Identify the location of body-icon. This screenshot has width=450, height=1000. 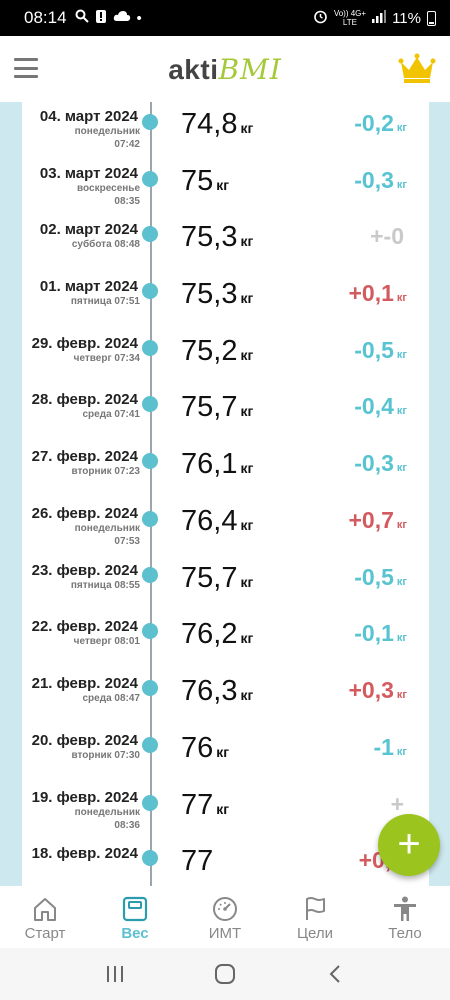
(405, 908).